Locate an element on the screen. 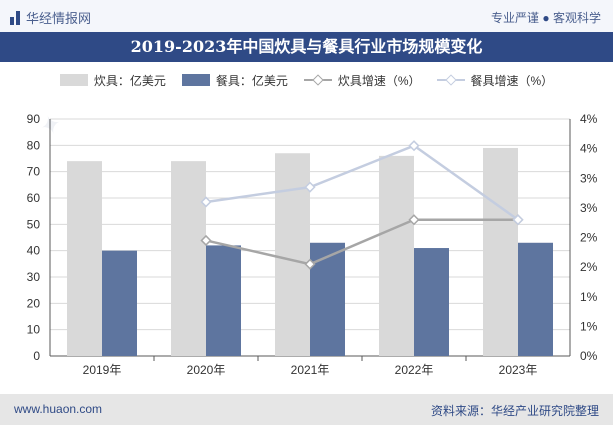 Image resolution: width=613 pixels, height=425 pixels. legend-swatch-tableware-bar is located at coordinates (195, 80).